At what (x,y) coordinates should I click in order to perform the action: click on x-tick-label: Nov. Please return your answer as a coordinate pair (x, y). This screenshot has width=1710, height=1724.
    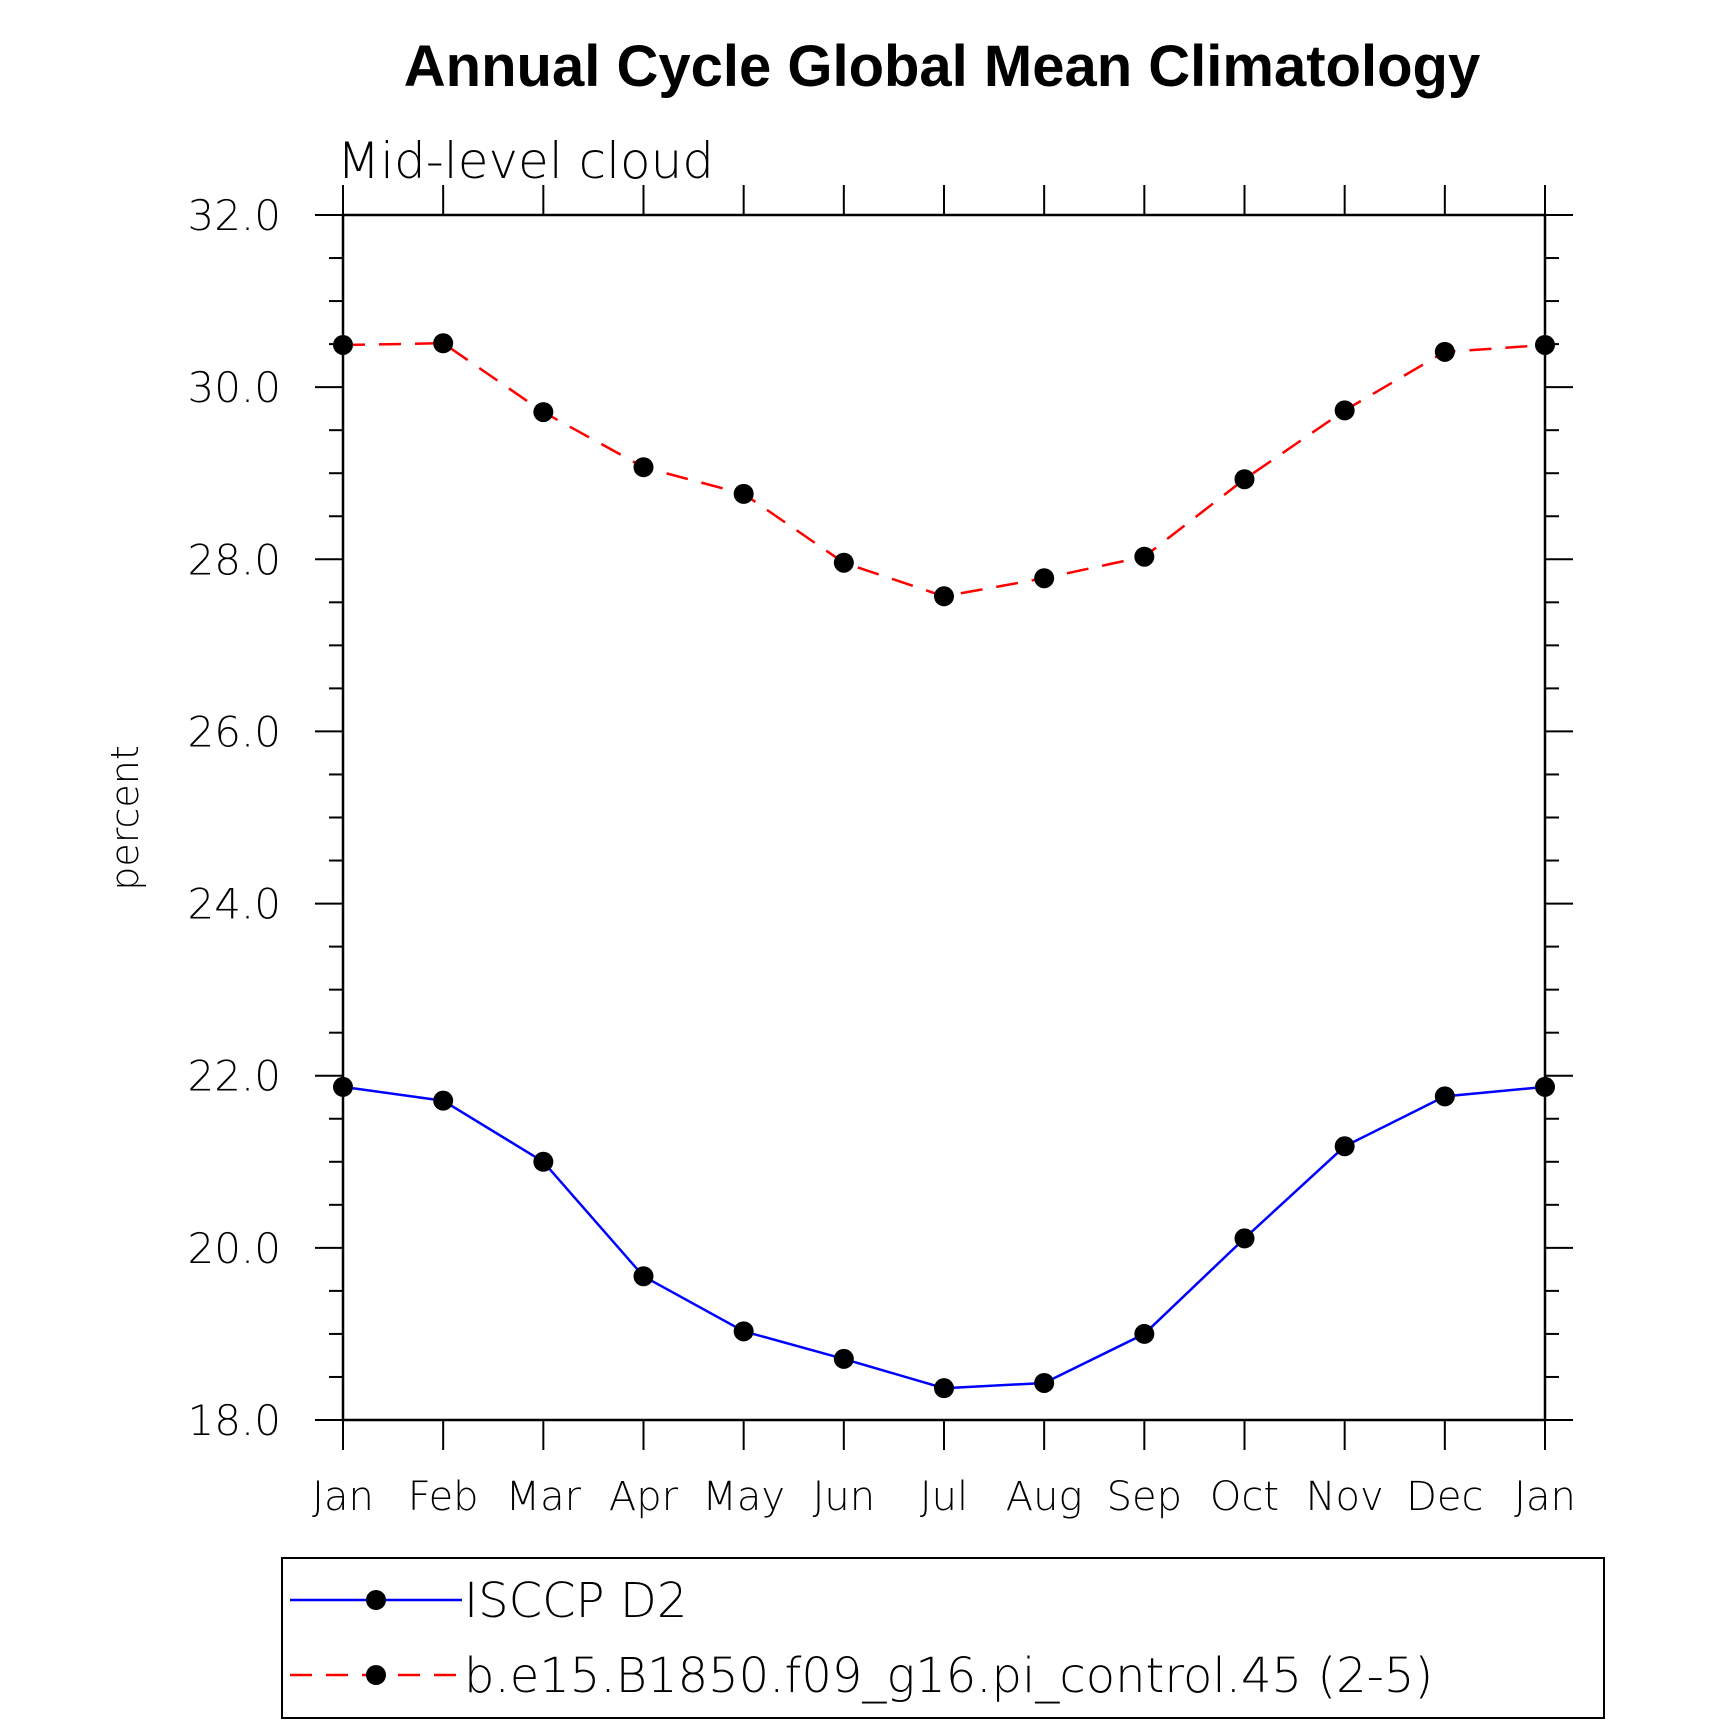
    Looking at the image, I should click on (1345, 1497).